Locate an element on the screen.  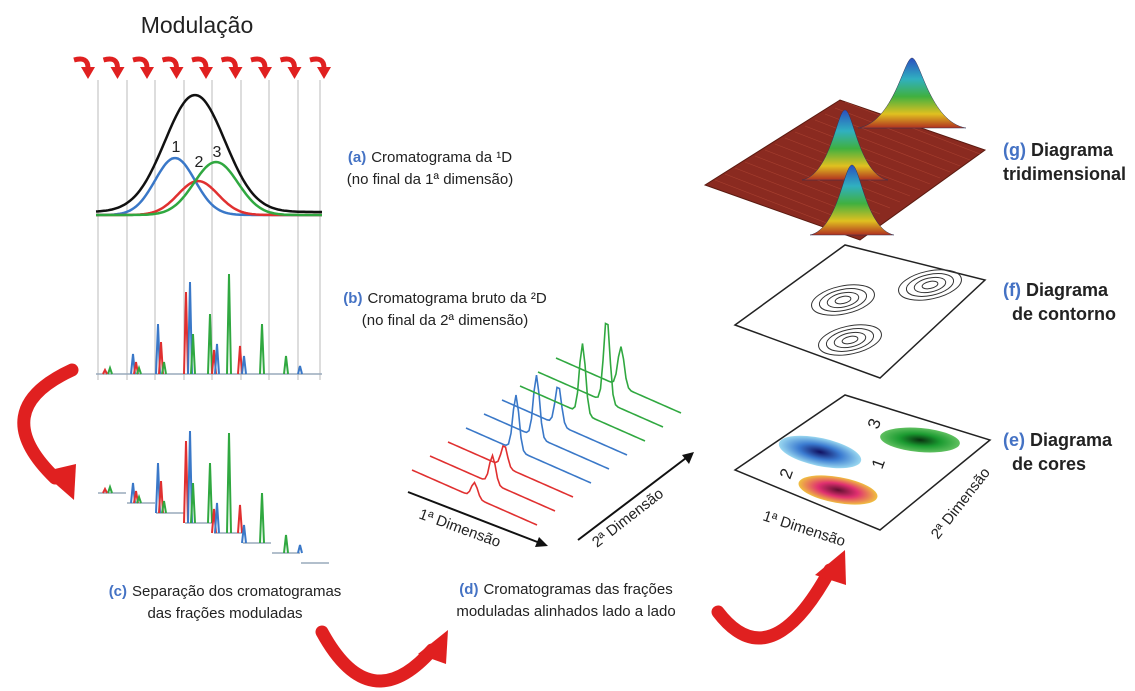
caption-line: de contorno is located at coordinates (1064, 314).